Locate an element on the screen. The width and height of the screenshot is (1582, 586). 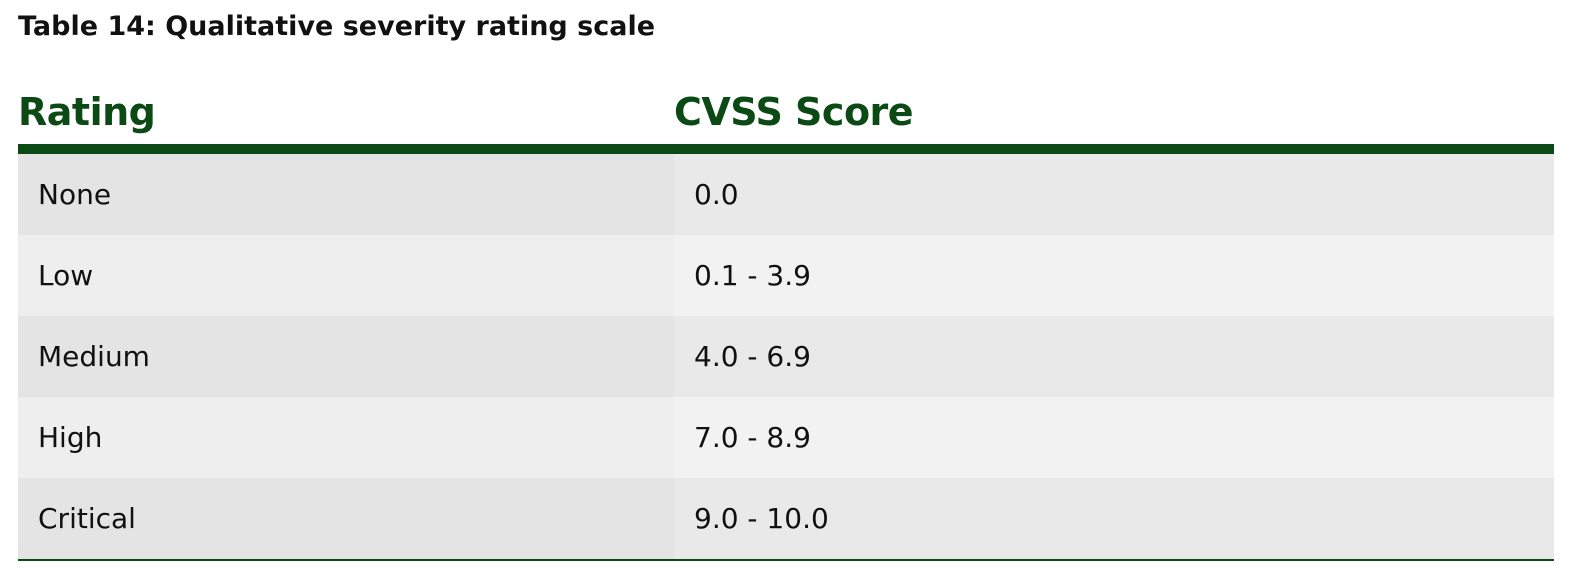
table-row: High 7.0 - 8.9 is located at coordinates (786, 437).